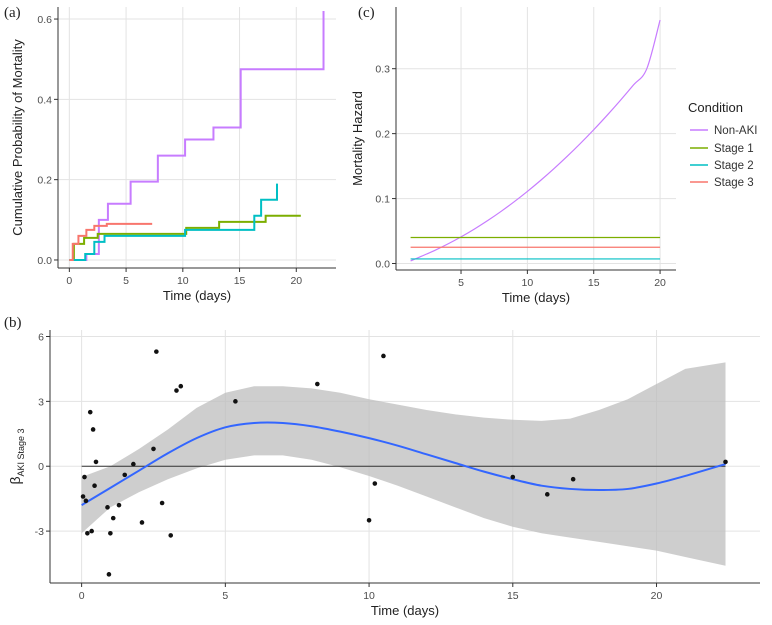 Image resolution: width=772 pixels, height=625 pixels. I want to click on y-tick-label: 0.6, so click(44, 20).